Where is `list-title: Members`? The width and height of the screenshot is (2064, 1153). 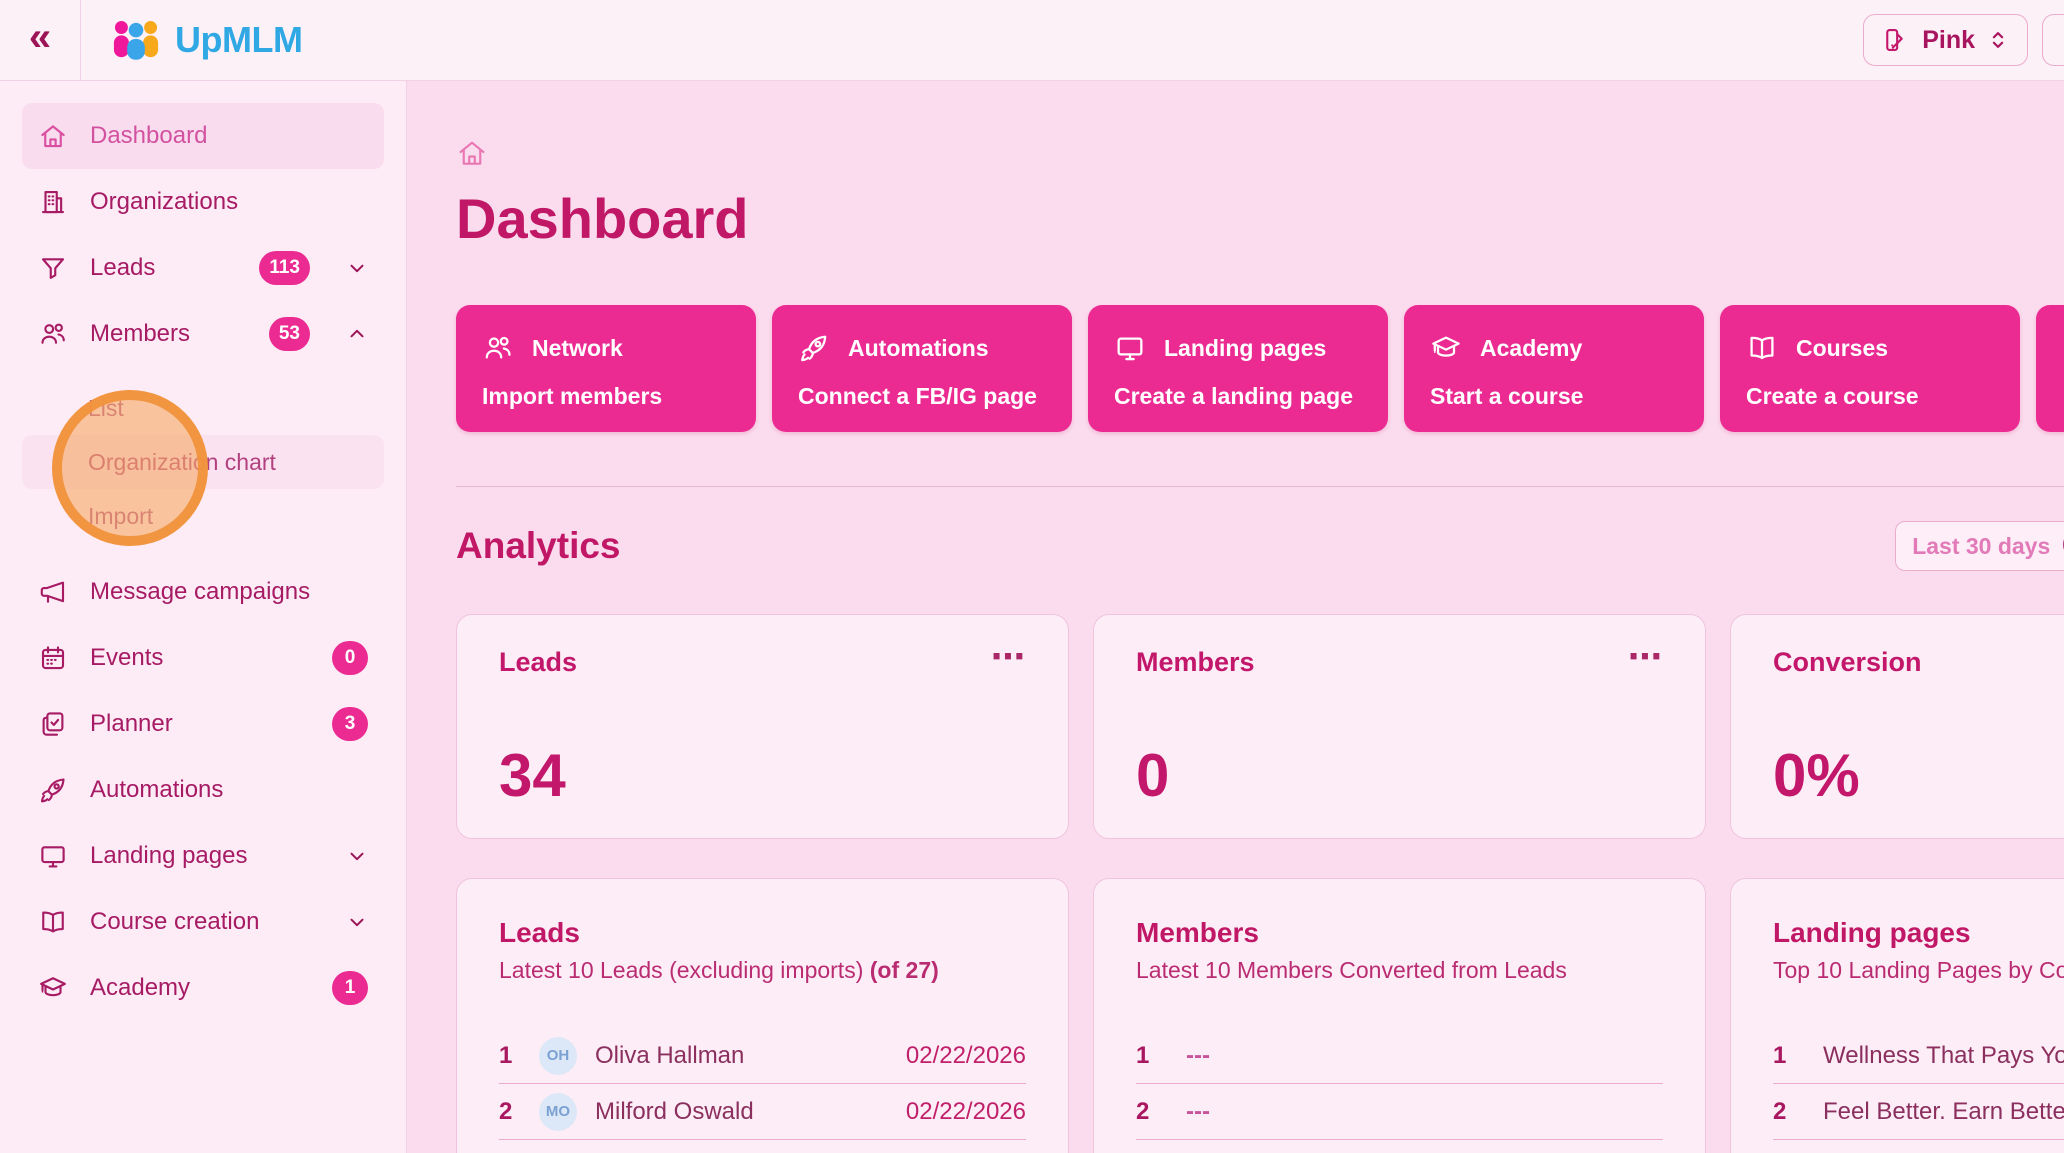
list-title: Members is located at coordinates (1197, 932).